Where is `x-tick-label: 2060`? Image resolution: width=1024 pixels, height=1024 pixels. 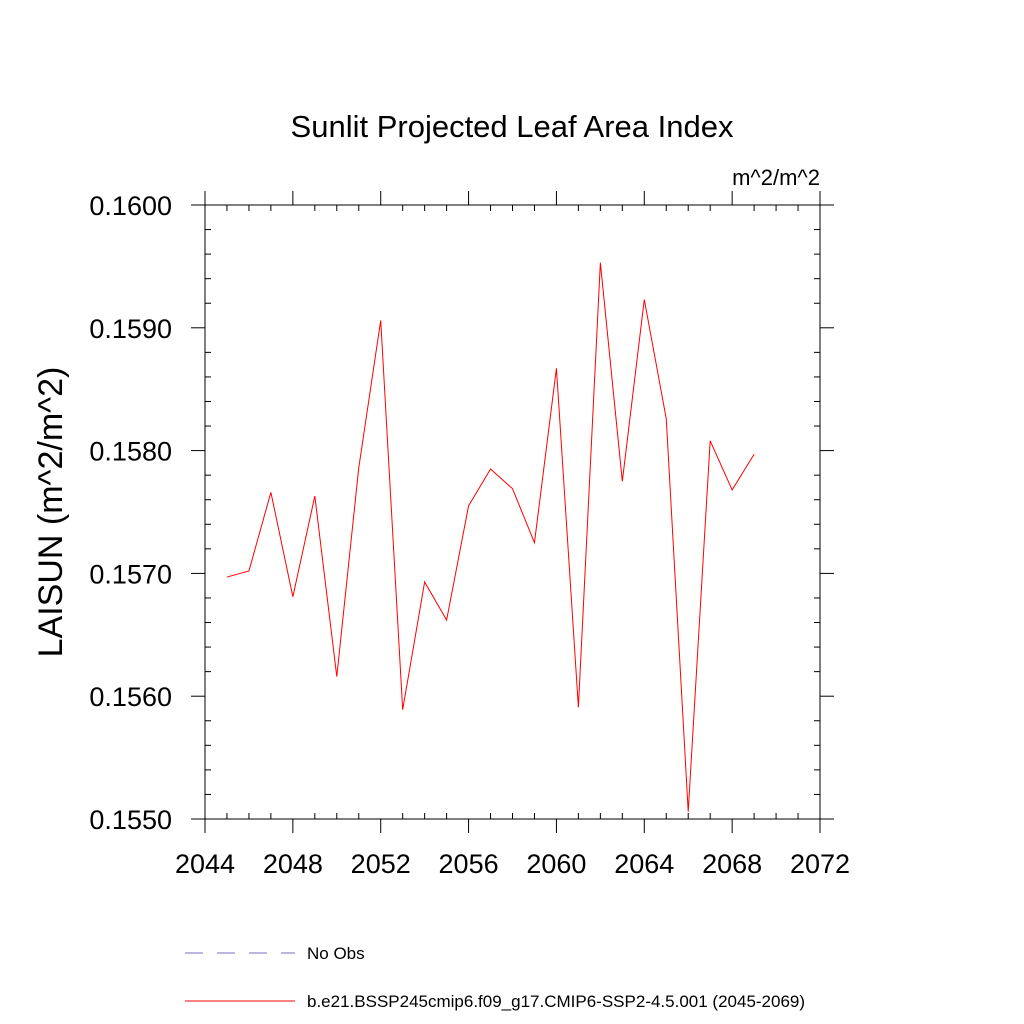
x-tick-label: 2060 is located at coordinates (556, 864).